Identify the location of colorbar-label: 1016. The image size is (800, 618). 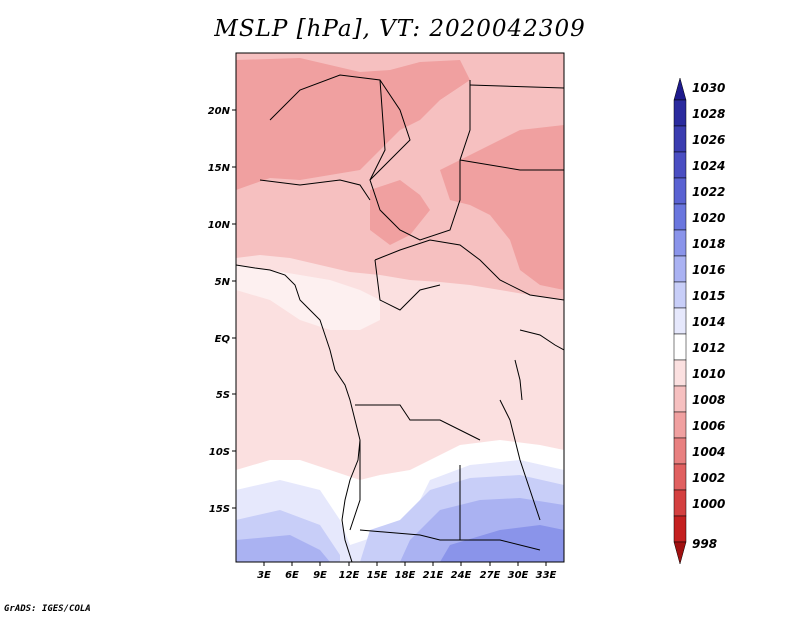
(708, 270).